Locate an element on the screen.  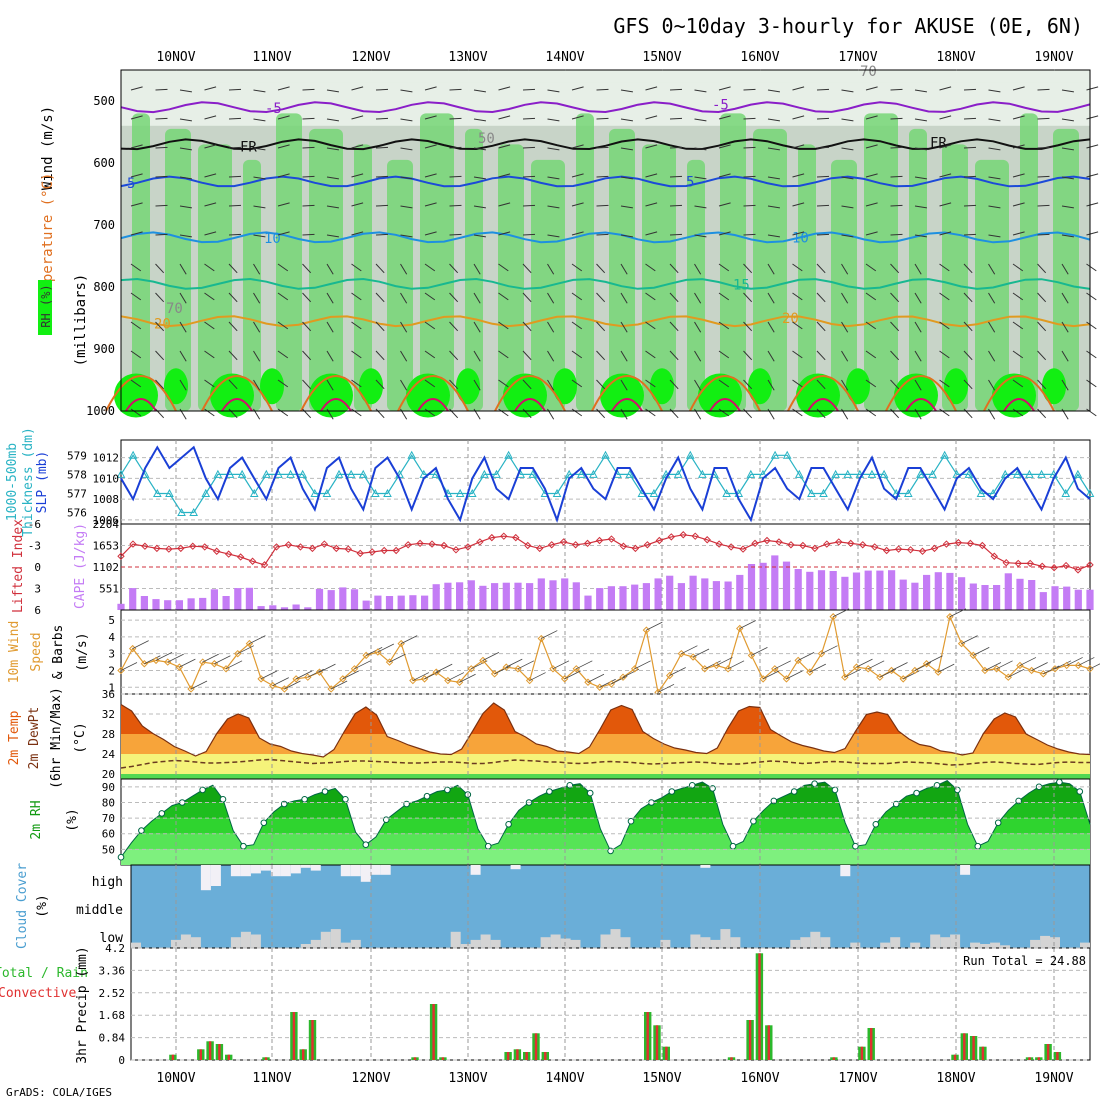
warm-isotherm is located at coordinates (627, 393).